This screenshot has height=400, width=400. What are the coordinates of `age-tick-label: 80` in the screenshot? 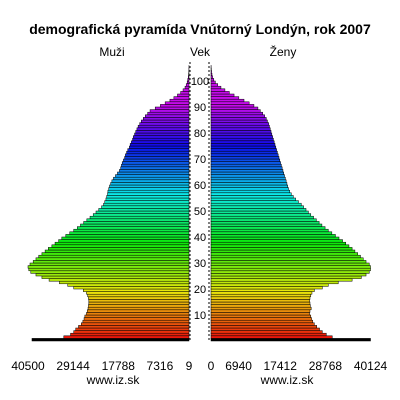 It's located at (200, 134).